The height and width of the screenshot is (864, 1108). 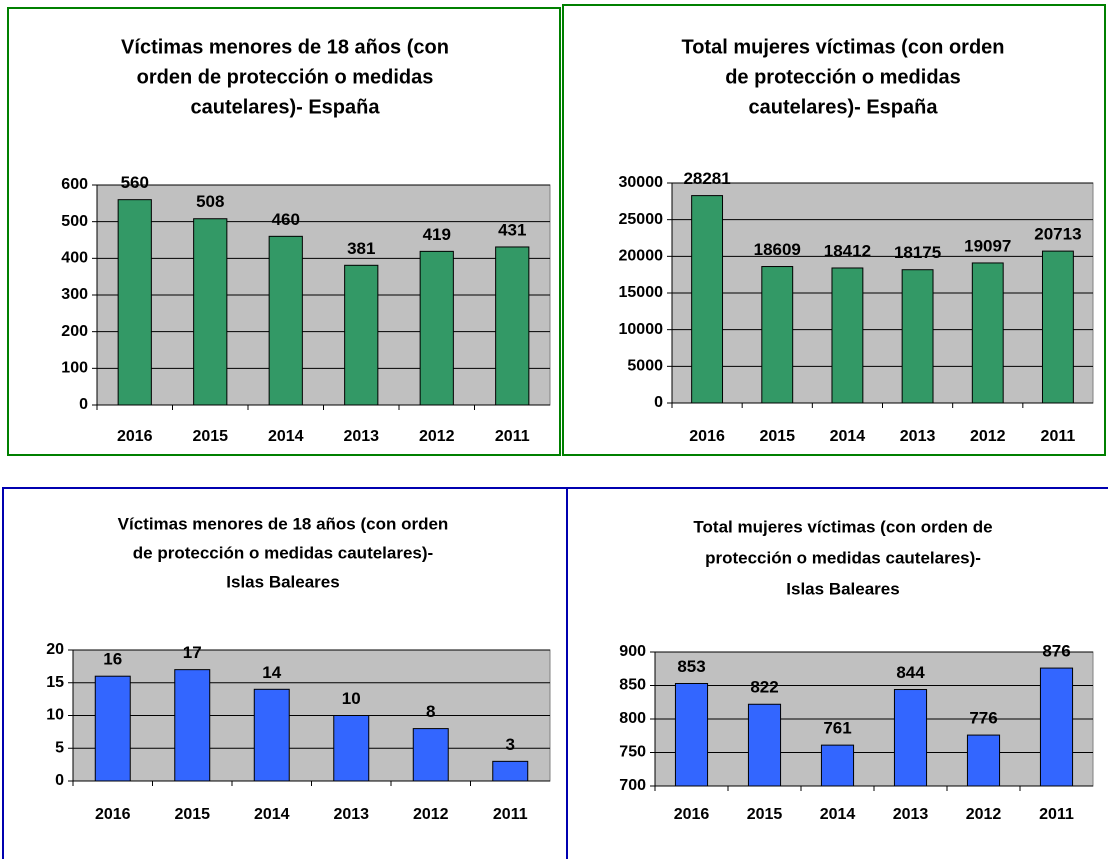 I want to click on data-label: 822, so click(x=764, y=687).